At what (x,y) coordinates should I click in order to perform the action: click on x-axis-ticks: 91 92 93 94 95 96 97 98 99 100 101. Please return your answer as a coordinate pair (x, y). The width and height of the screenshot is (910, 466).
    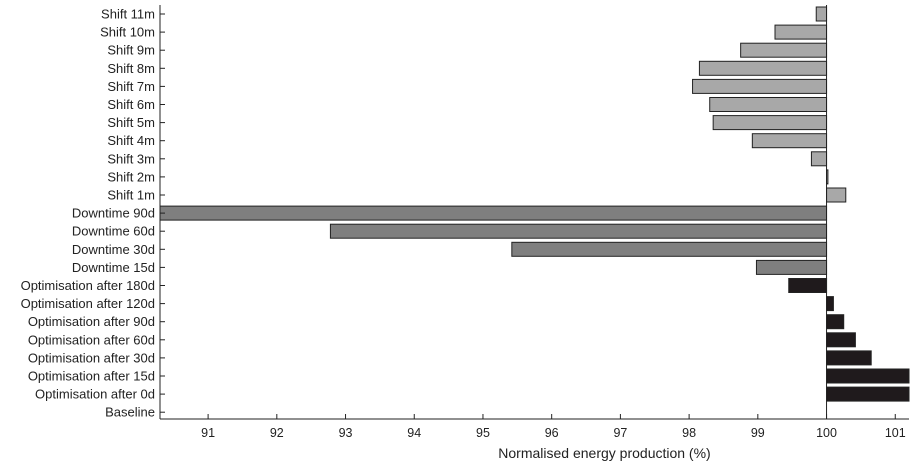
    Looking at the image, I should click on (553, 427).